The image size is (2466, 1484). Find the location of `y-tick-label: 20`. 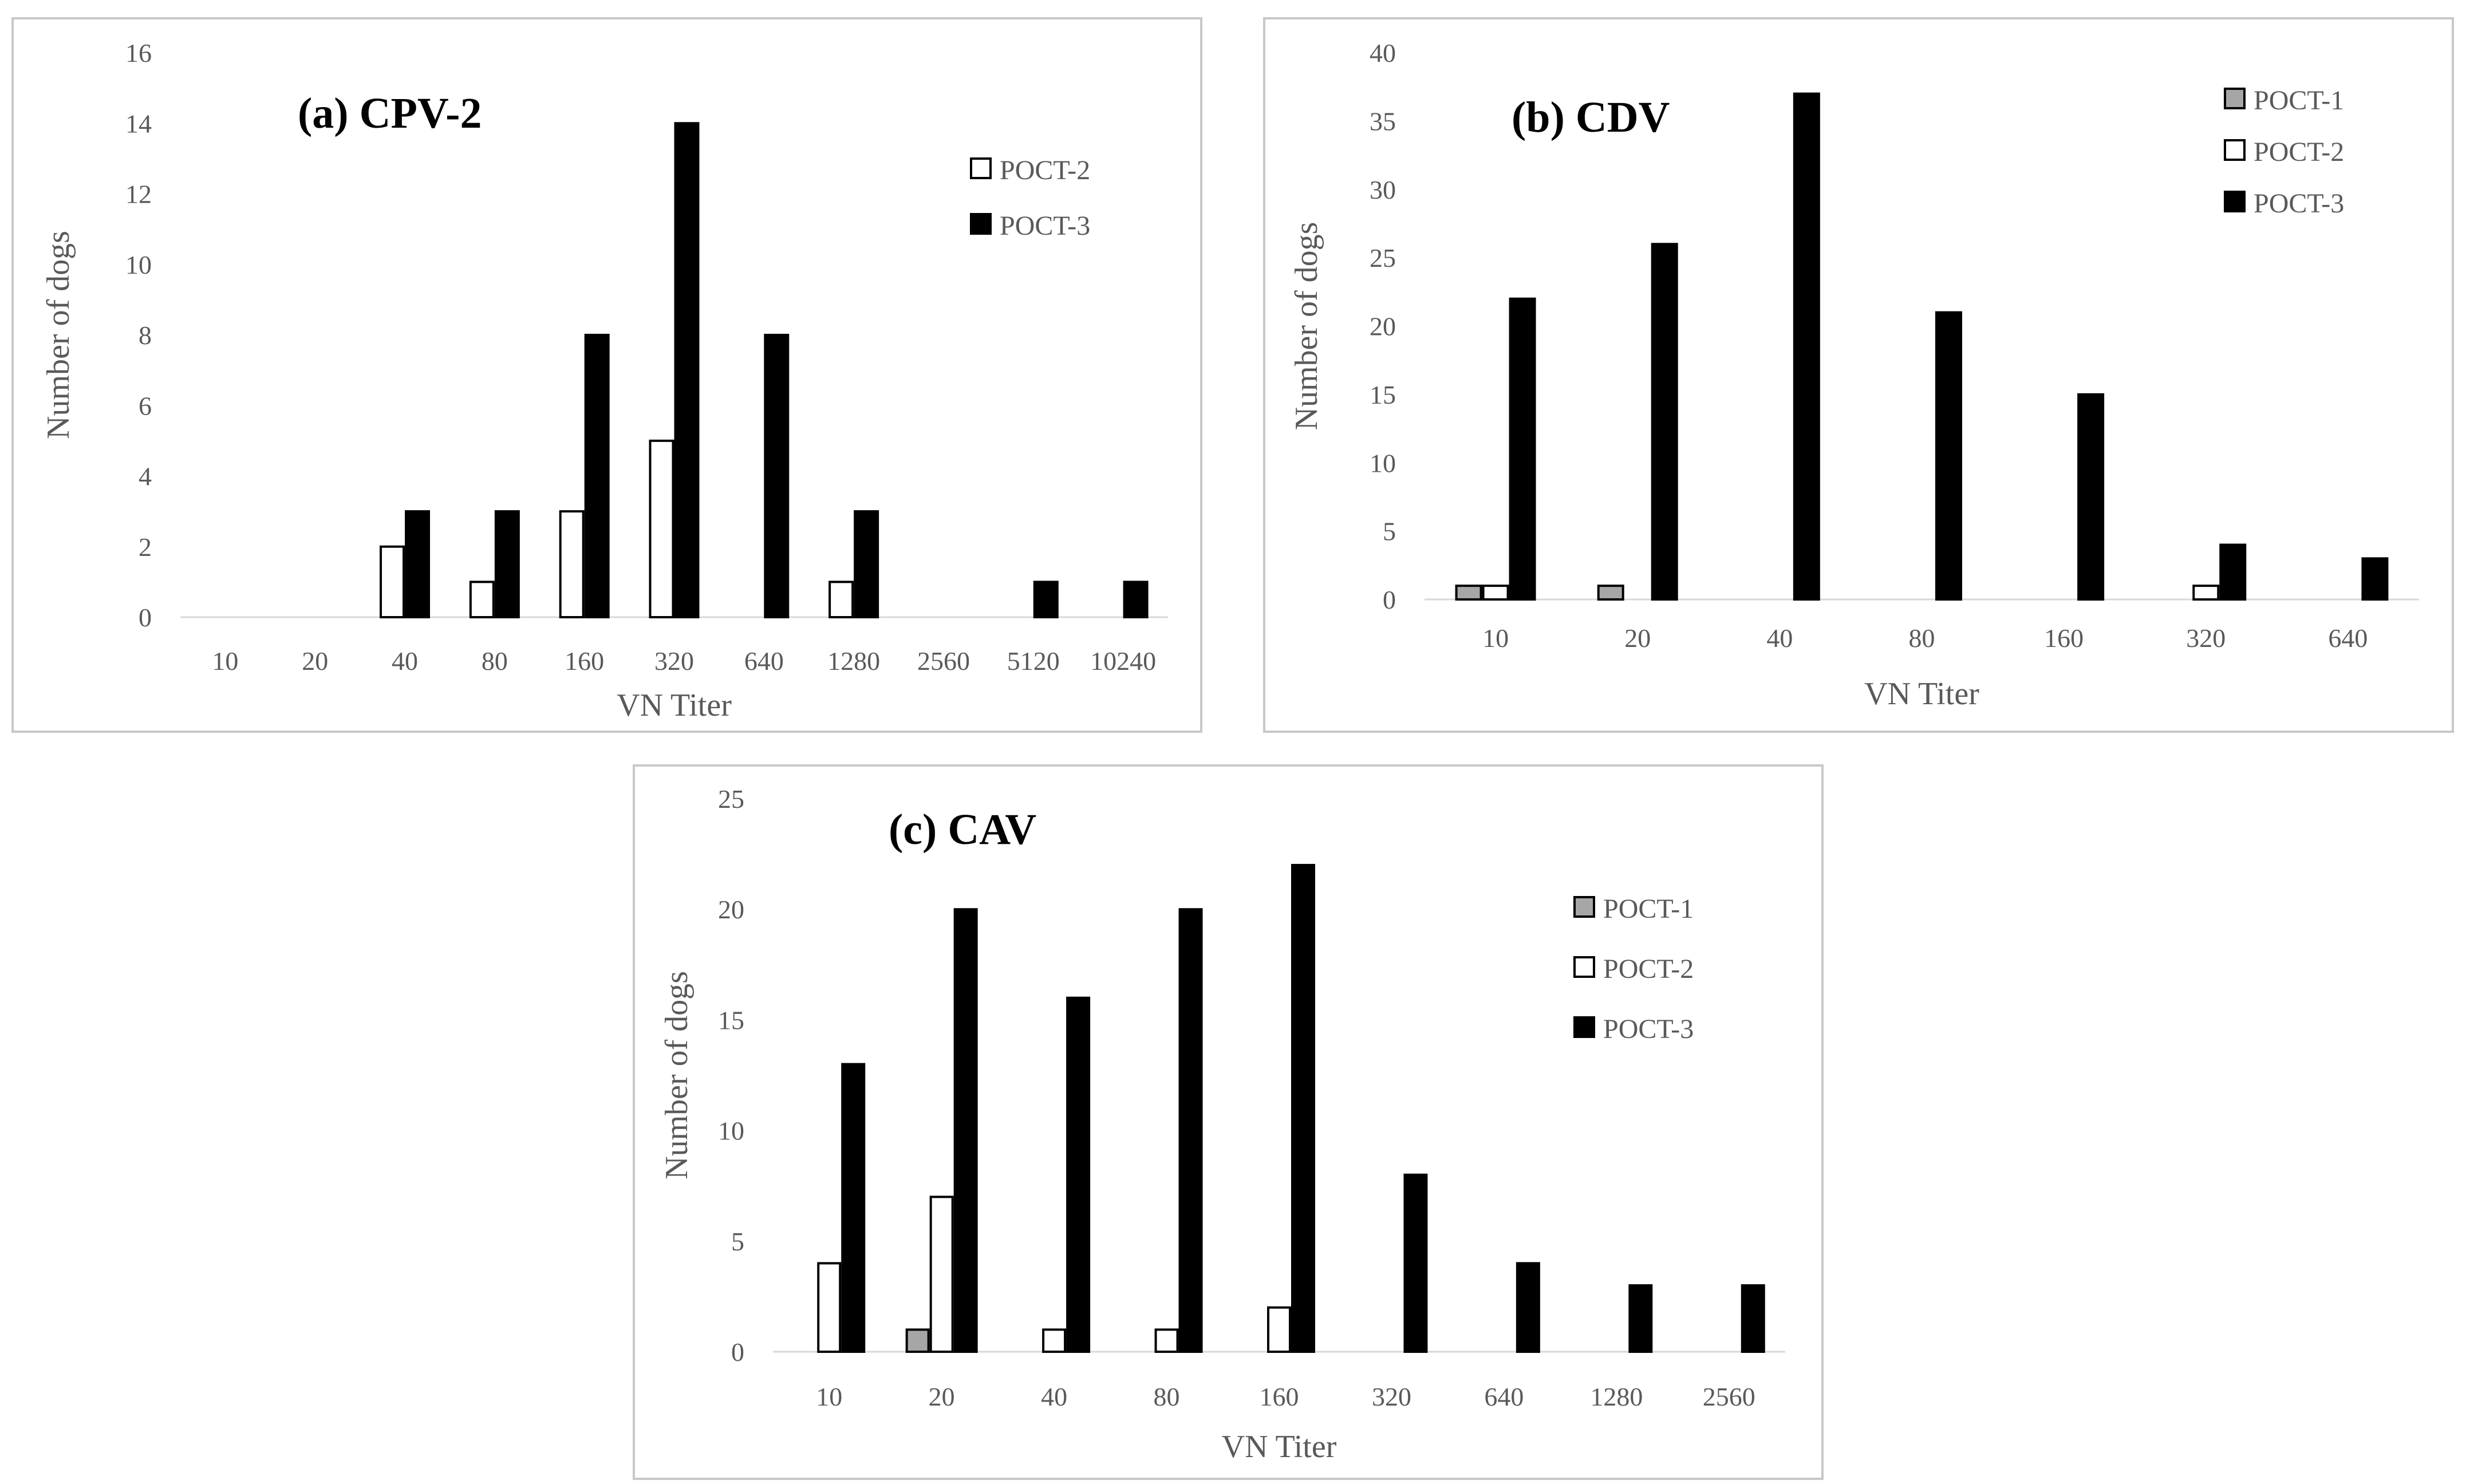

y-tick-label: 20 is located at coordinates (1383, 326).